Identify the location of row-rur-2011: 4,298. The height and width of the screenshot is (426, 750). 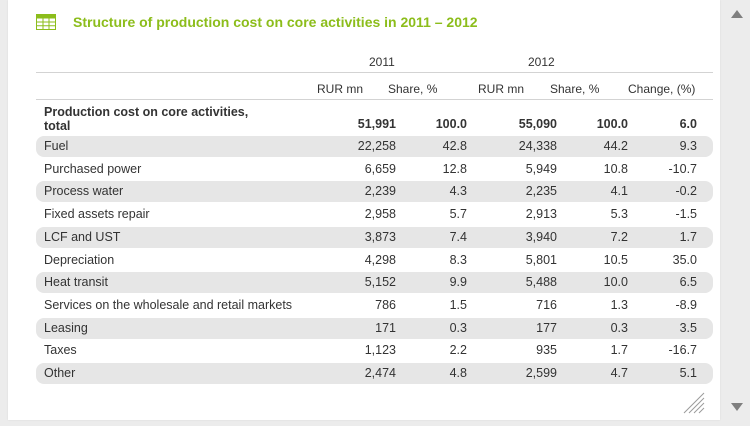
(380, 259).